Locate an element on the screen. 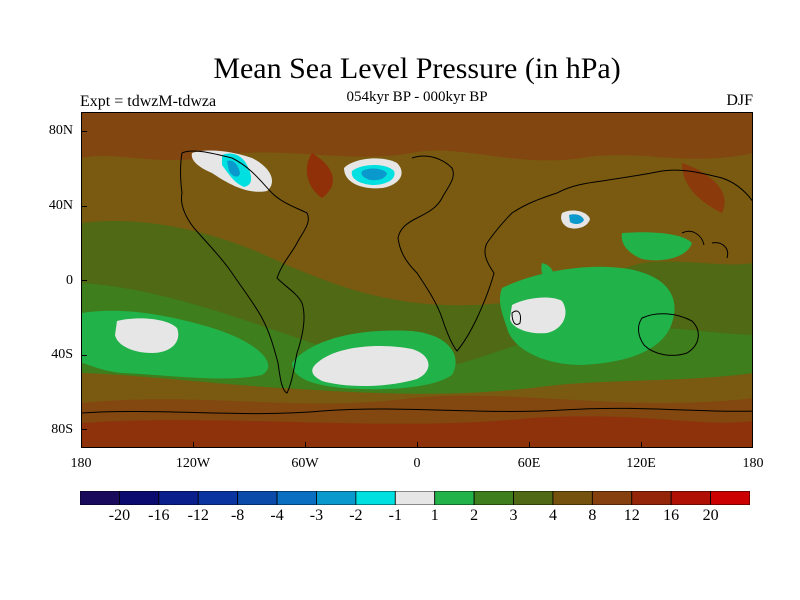 The image size is (800, 600). antarctica-coast is located at coordinates (417, 411).